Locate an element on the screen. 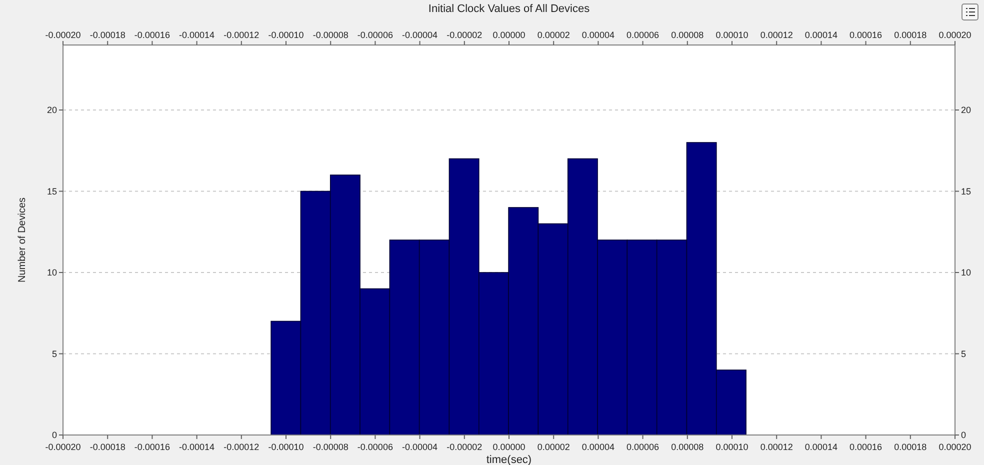  x2-tick-label: 0.00020 is located at coordinates (955, 447).